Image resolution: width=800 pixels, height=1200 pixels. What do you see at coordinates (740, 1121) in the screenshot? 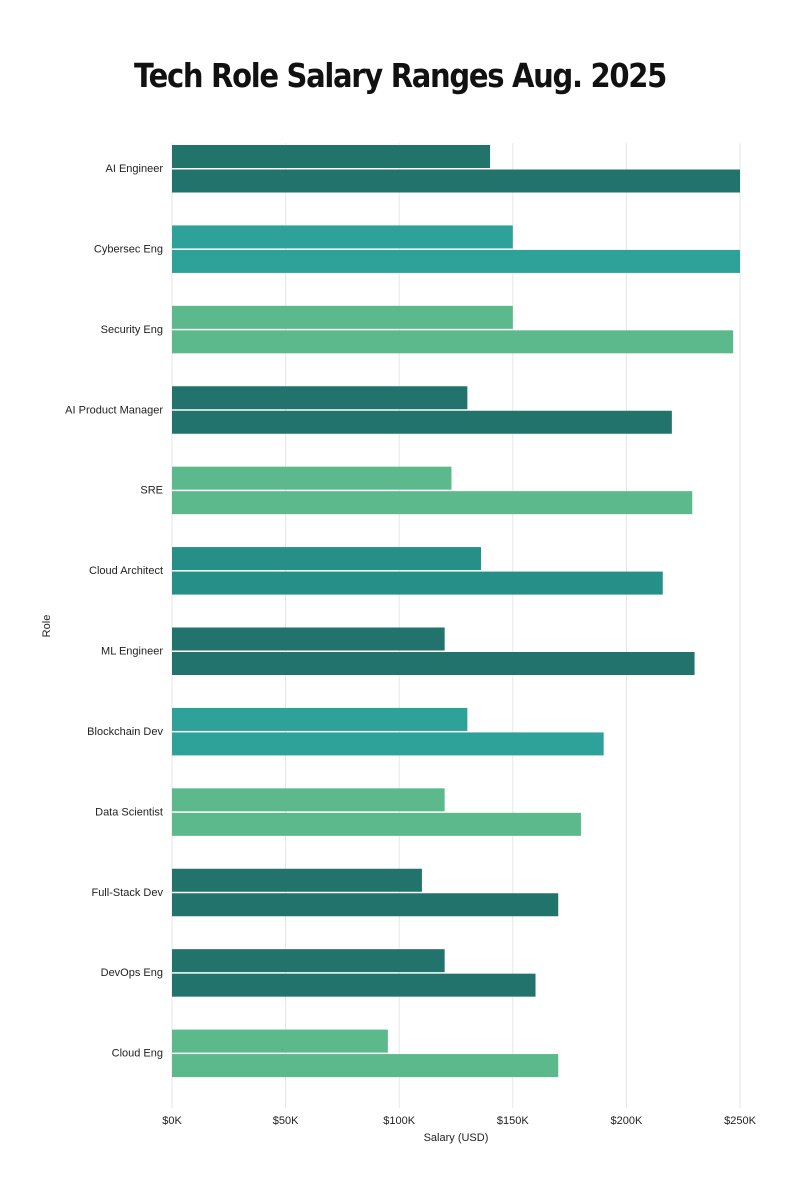
I see `x-tick-label-5: $250K` at bounding box center [740, 1121].